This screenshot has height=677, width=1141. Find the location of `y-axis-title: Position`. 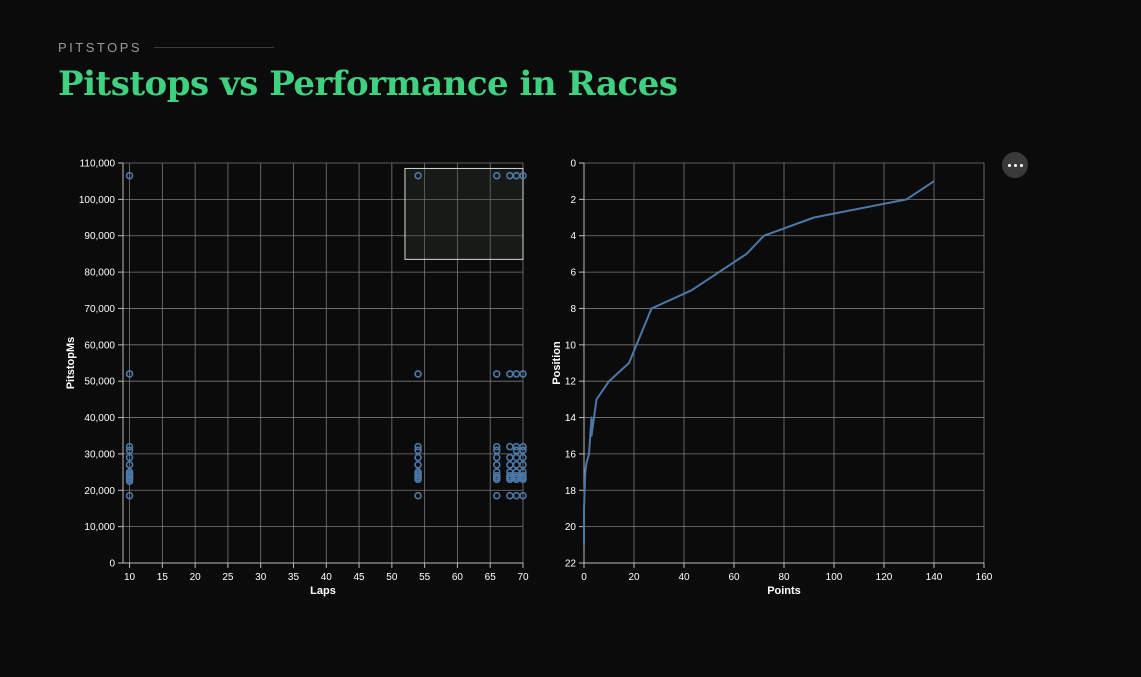

y-axis-title: Position is located at coordinates (557, 363).